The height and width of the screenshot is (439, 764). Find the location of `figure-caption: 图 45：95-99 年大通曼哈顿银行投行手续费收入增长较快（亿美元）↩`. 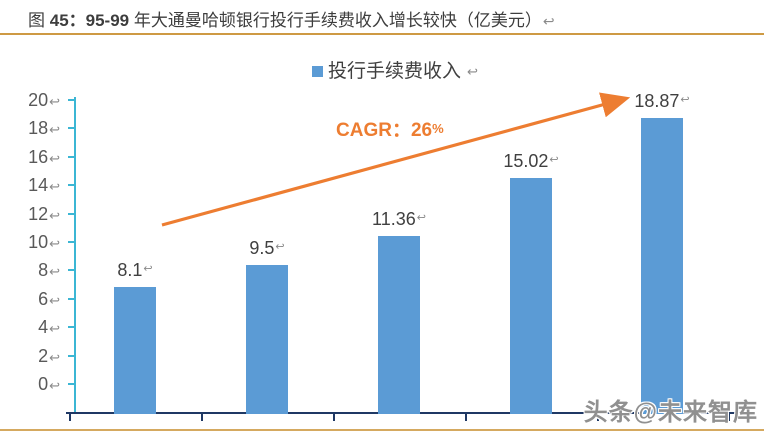

figure-caption: 图 45：95-99 年大通曼哈顿银行投行手续费收入增长较快（亿美元）↩ is located at coordinates (291, 18).